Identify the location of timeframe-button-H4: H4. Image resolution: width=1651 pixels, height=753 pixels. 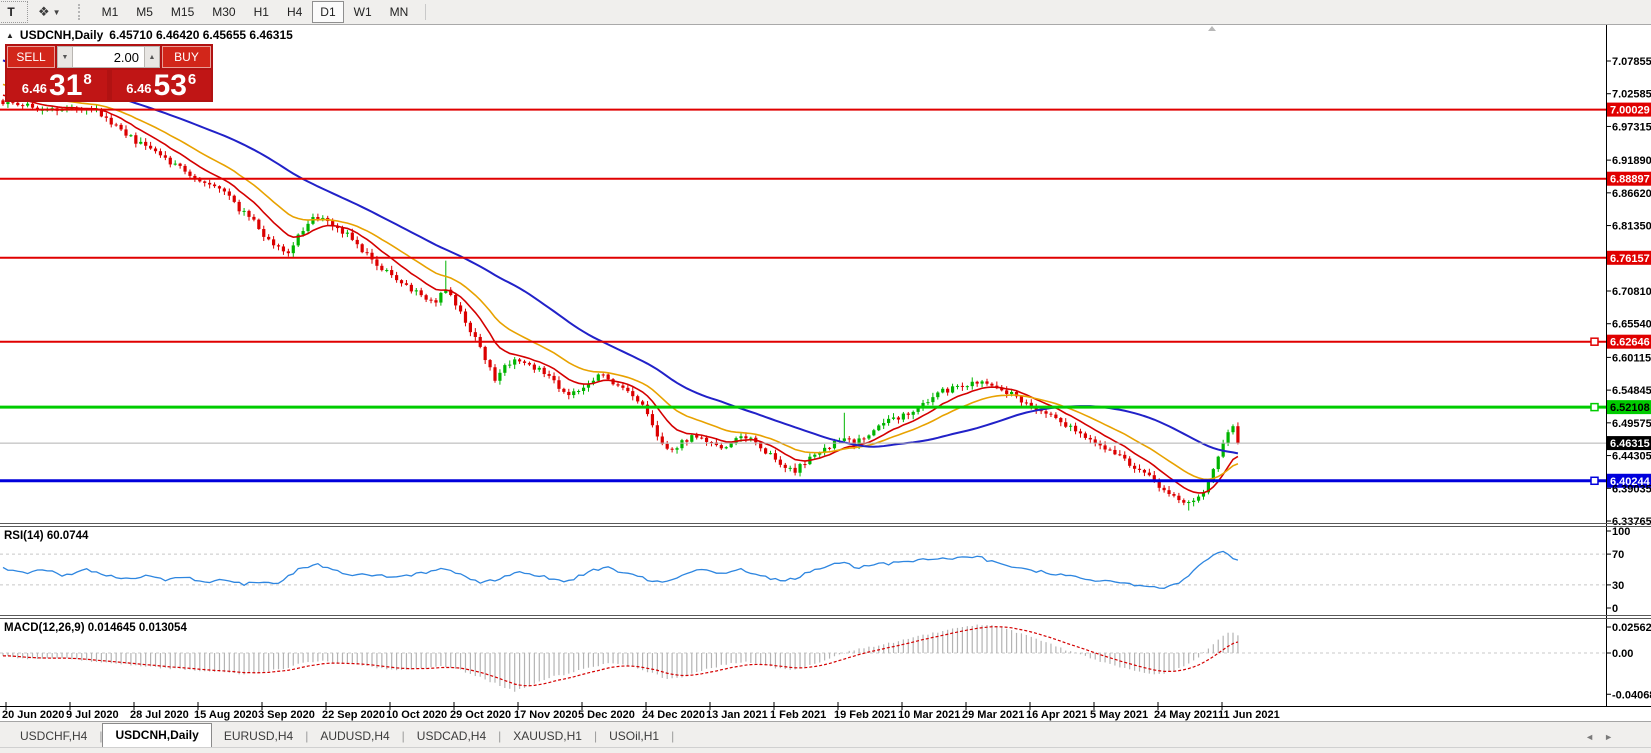
(294, 12).